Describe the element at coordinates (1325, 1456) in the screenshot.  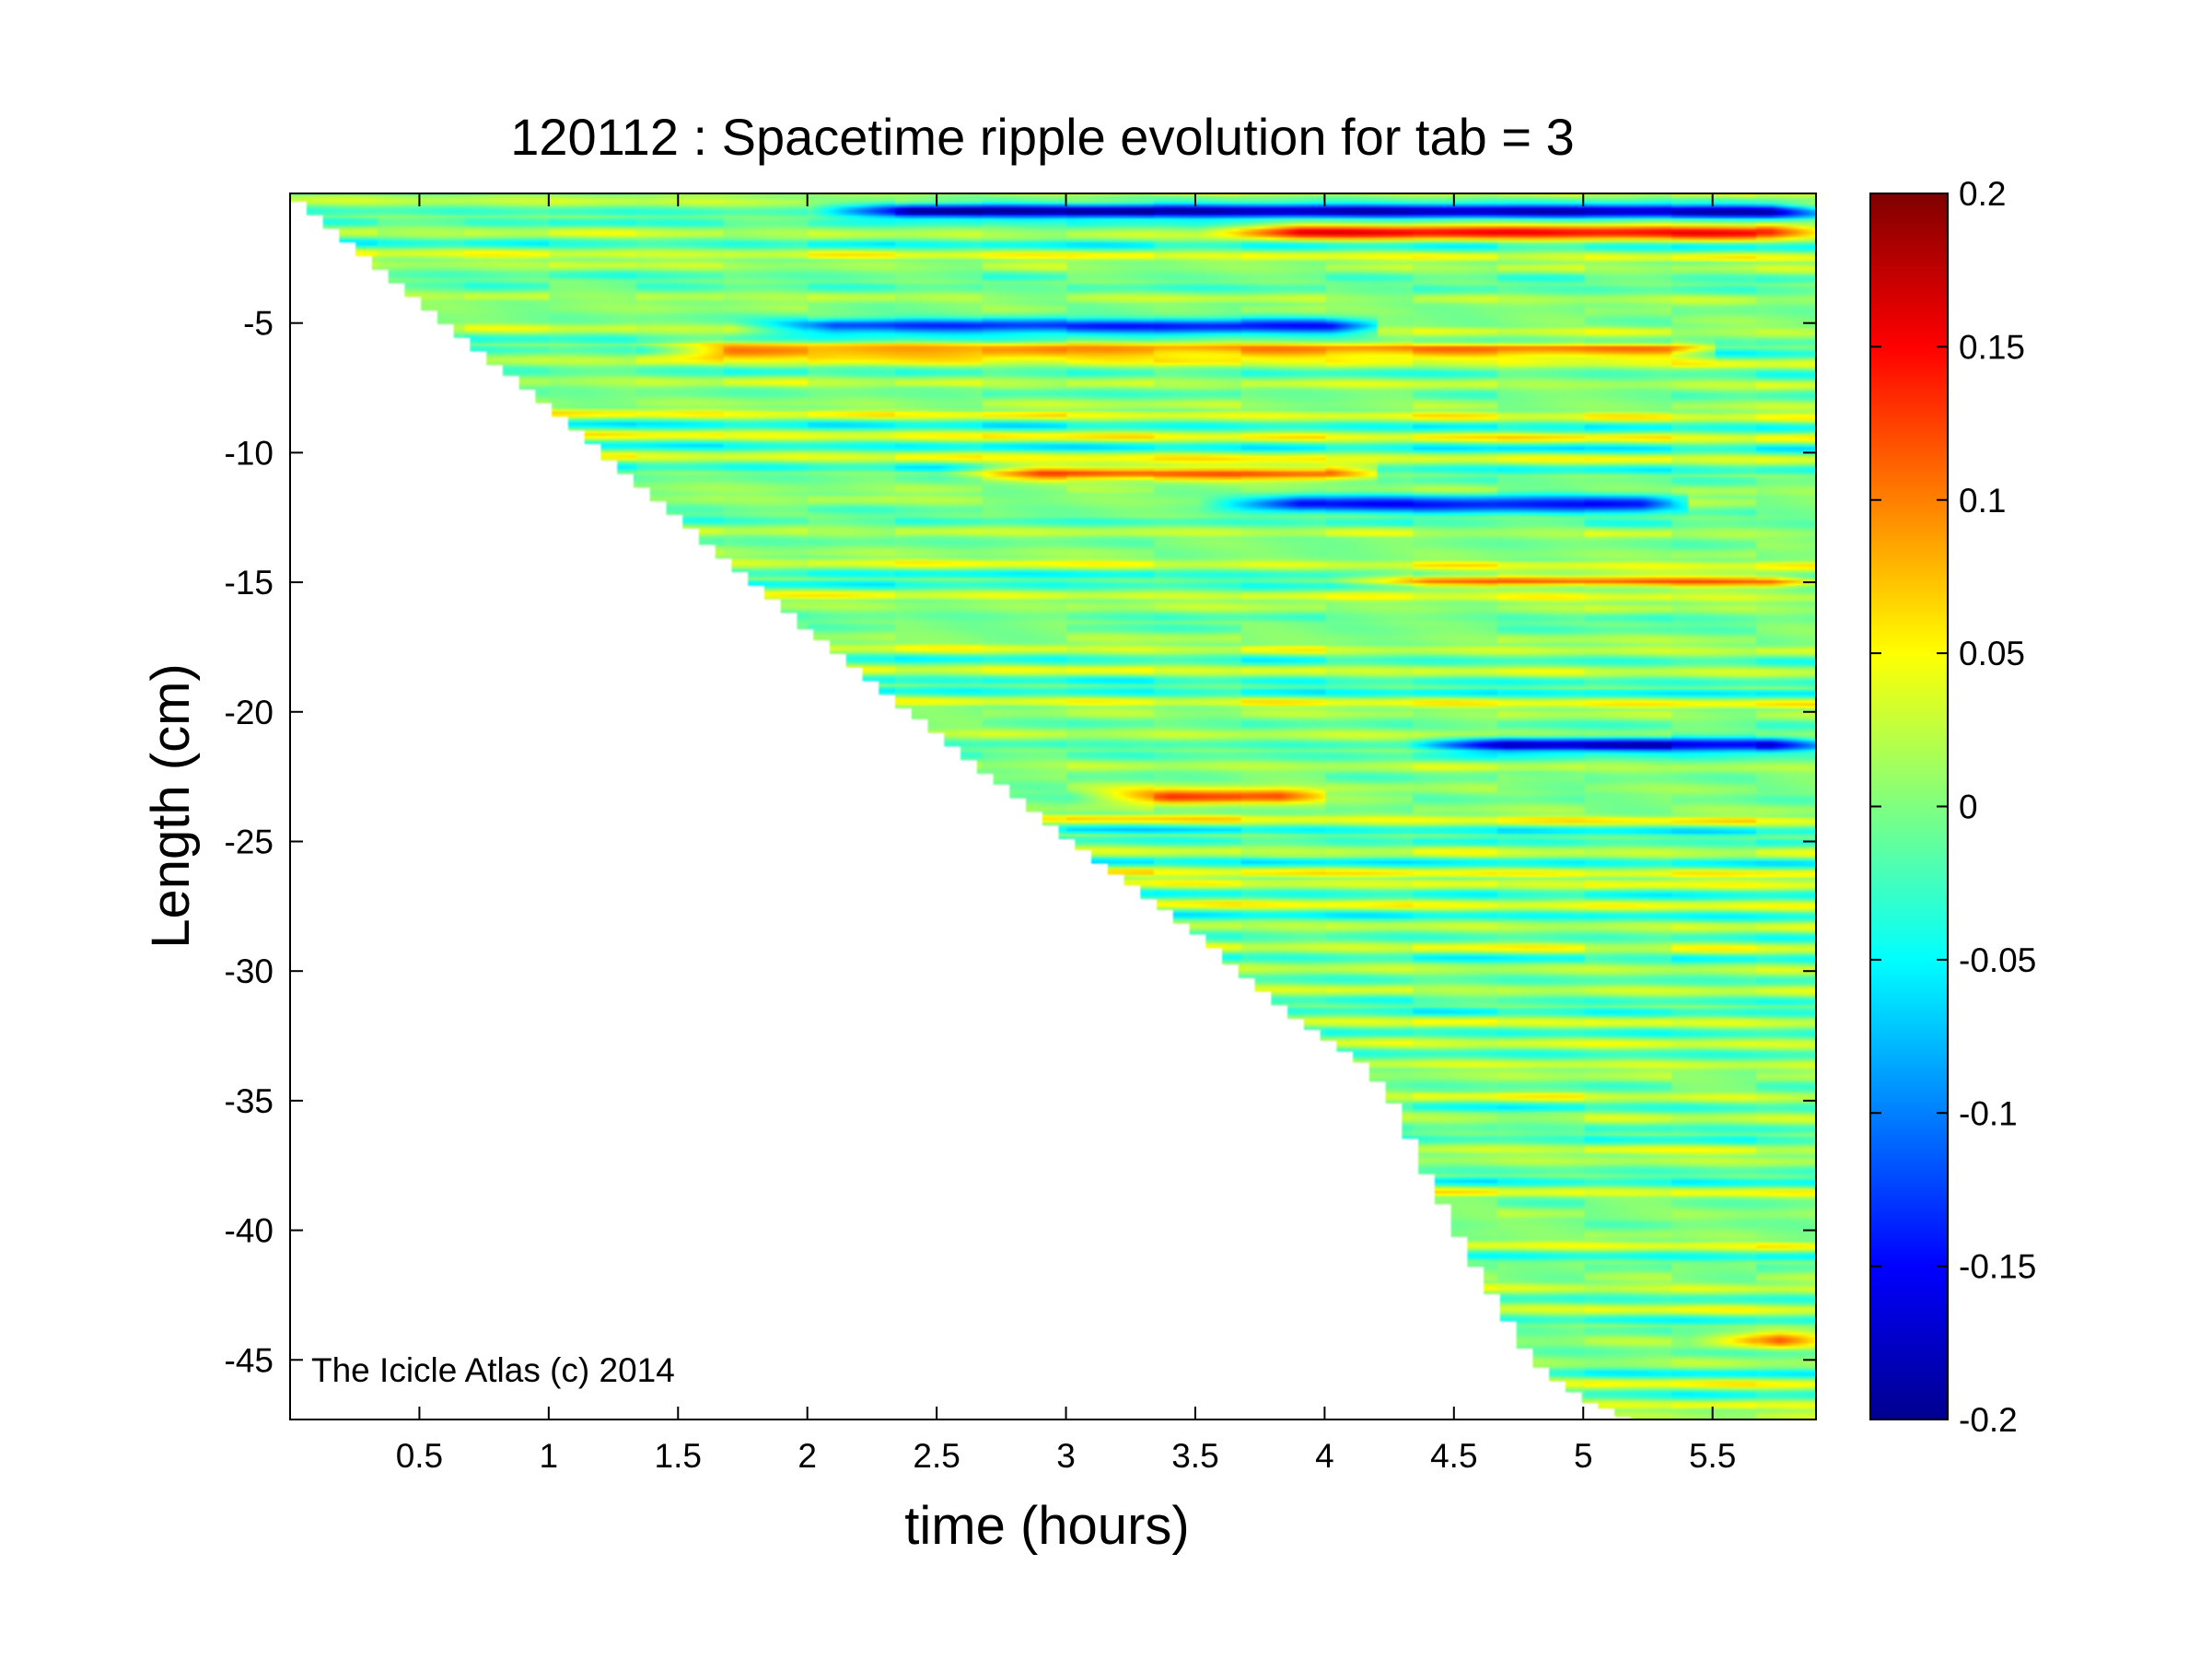
I see `x-tick-label: 4` at that location.